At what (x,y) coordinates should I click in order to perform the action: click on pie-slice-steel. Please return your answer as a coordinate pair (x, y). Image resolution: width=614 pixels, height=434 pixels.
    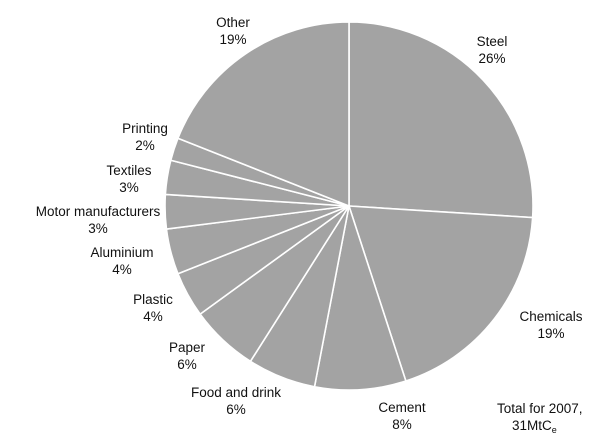
    Looking at the image, I should click on (441, 120).